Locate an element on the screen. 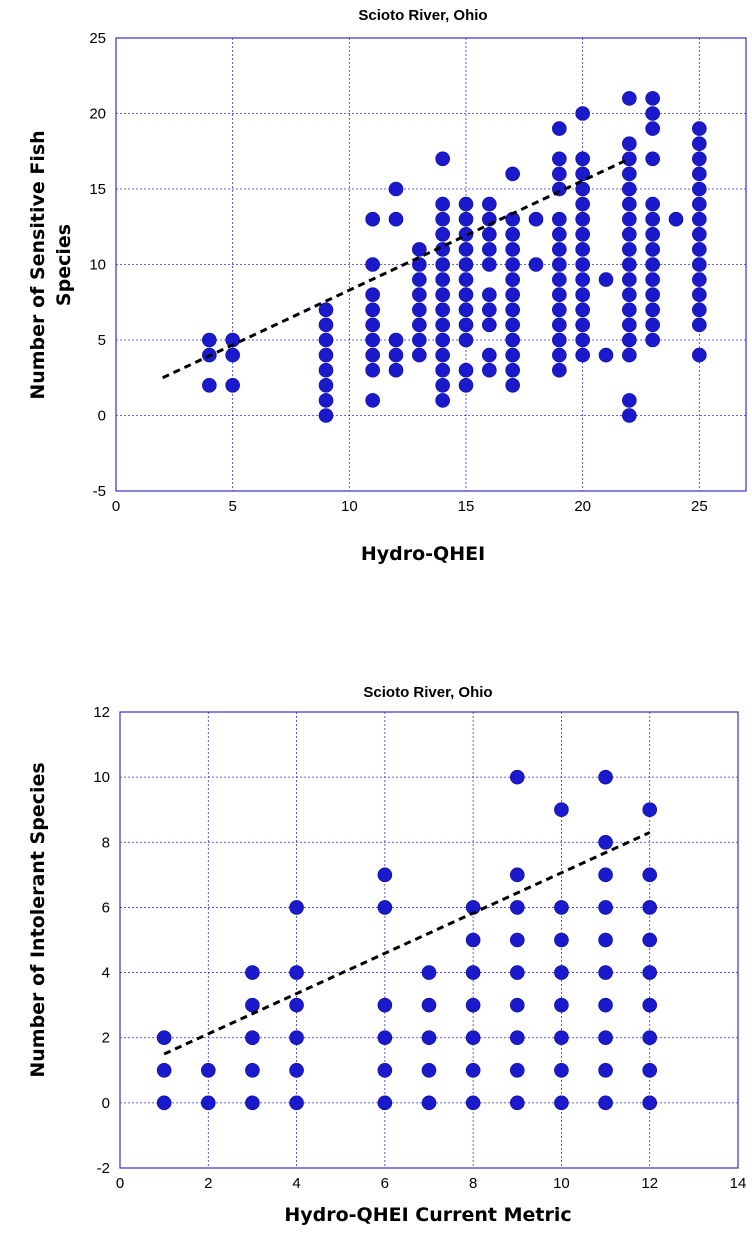 This screenshot has height=1234, width=752. x-tick-label: 0 is located at coordinates (120, 1183).